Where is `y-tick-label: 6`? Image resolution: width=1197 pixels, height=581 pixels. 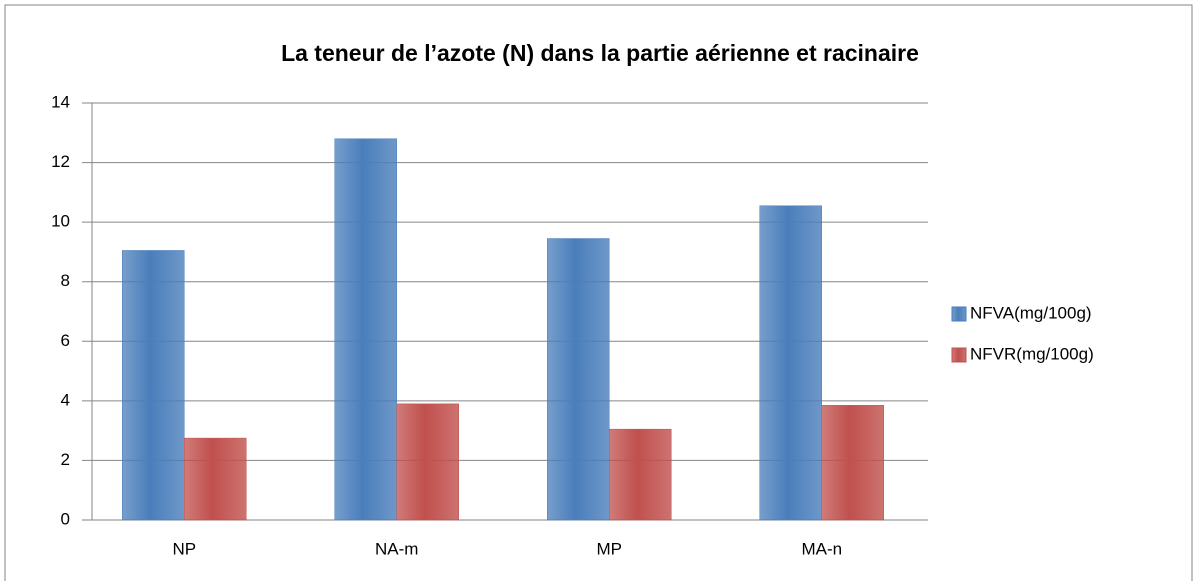 y-tick-label: 6 is located at coordinates (65, 340).